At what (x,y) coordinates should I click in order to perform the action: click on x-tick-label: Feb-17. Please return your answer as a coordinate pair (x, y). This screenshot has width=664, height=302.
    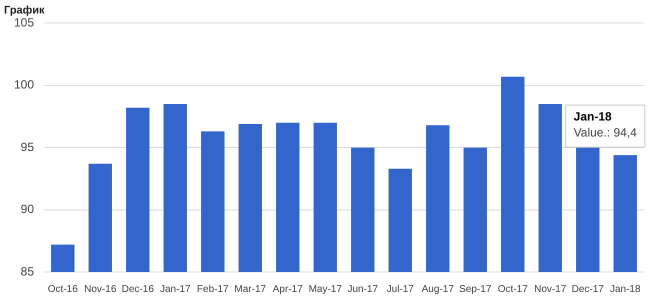
    Looking at the image, I should click on (213, 289).